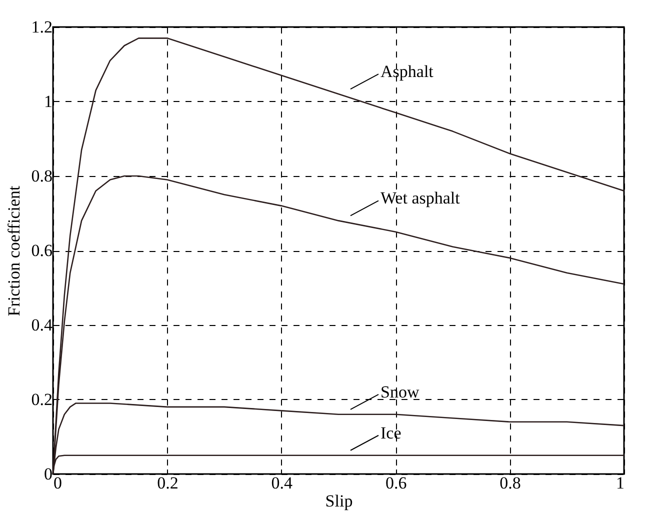 Image resolution: width=666 pixels, height=529 pixels. What do you see at coordinates (48, 101) in the screenshot?
I see `y-tick-label: 1` at bounding box center [48, 101].